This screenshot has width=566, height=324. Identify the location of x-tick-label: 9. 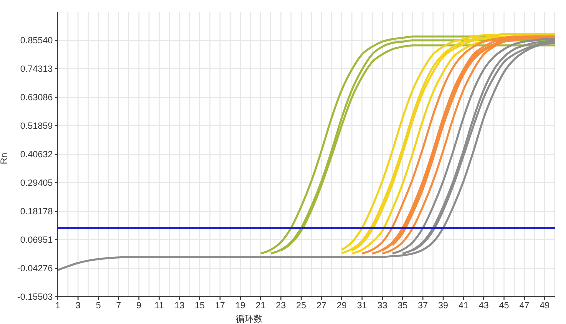
(139, 305).